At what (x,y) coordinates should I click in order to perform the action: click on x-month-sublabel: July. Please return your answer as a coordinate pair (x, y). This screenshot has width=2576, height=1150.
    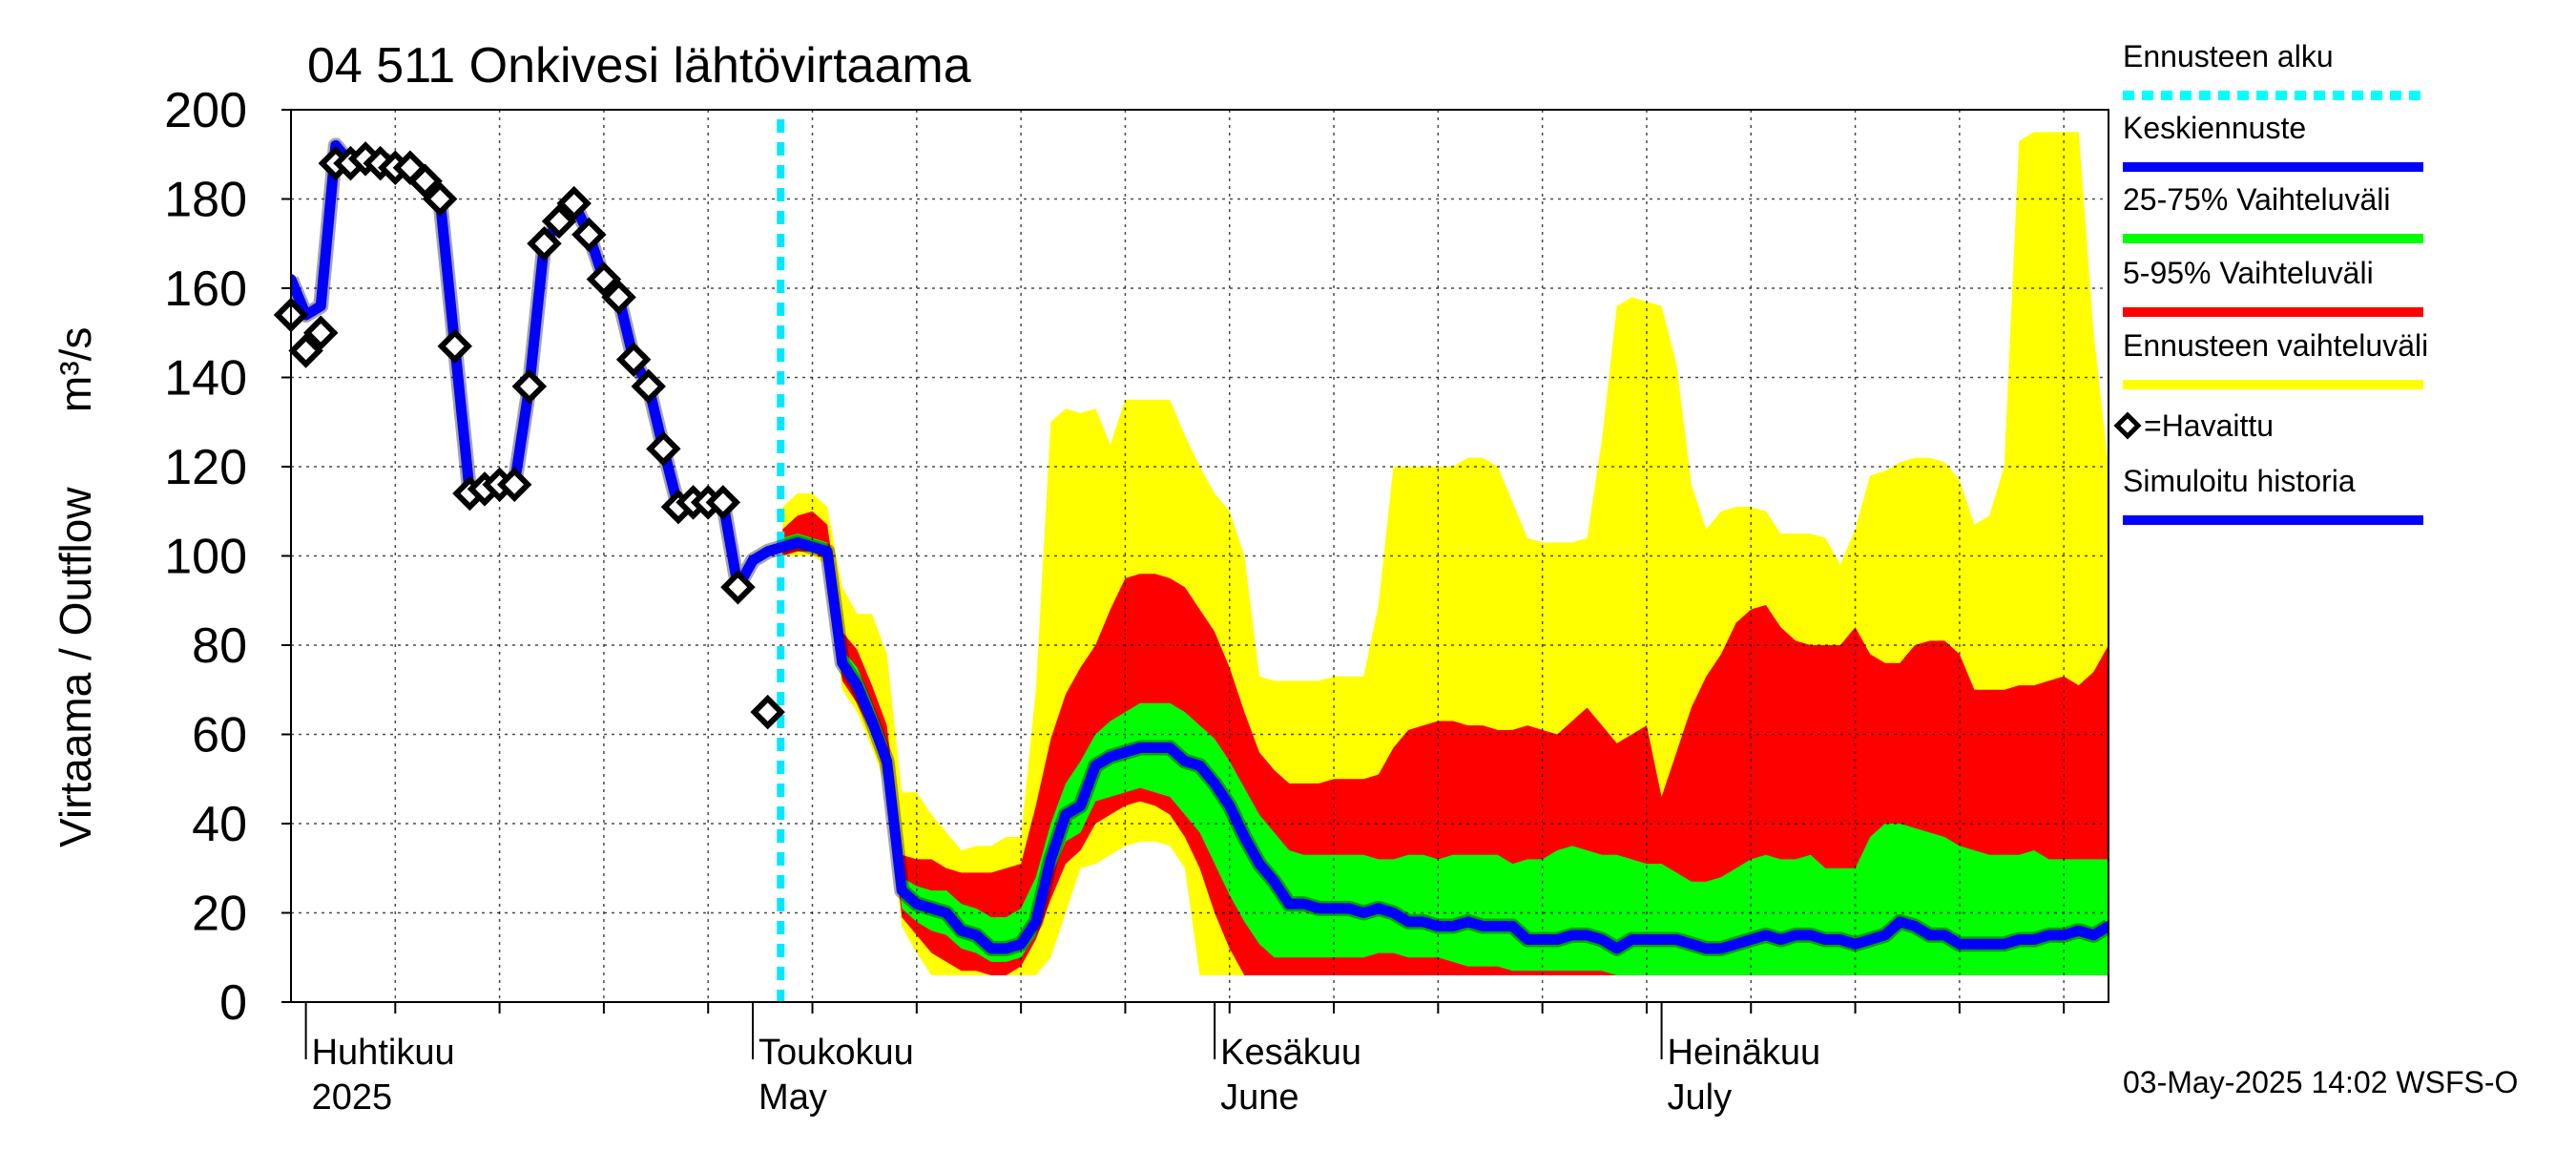
    Looking at the image, I should click on (1700, 1097).